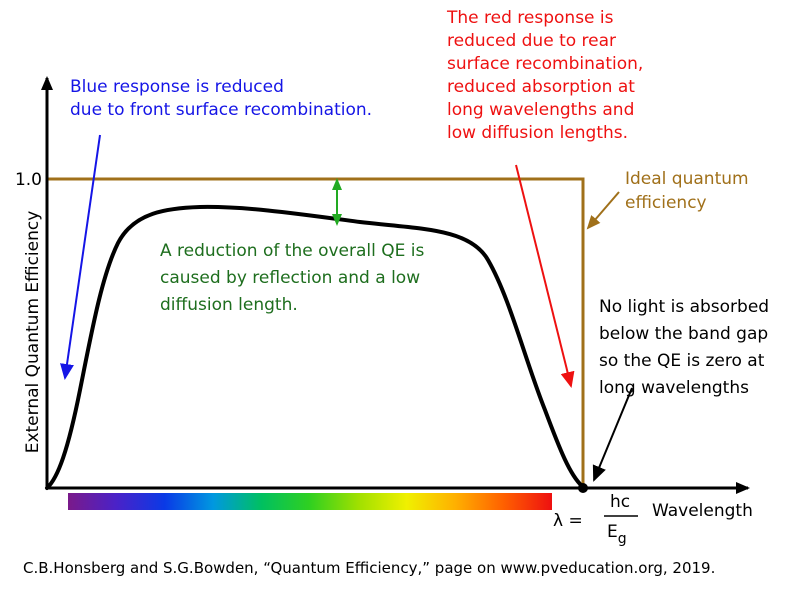 The image size is (805, 593). I want to click on band-gap-point, so click(583, 488).